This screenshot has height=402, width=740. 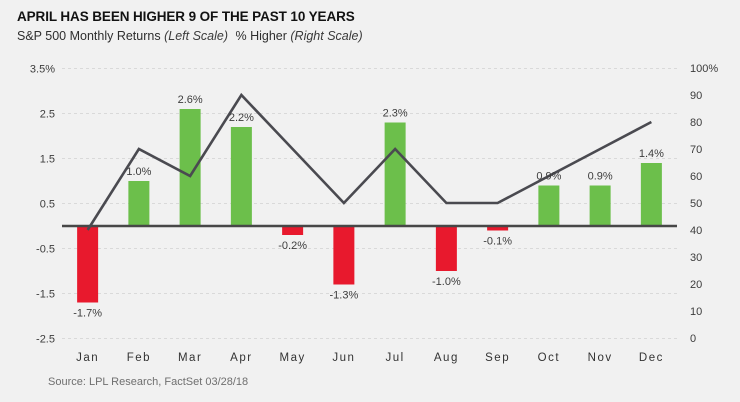 What do you see at coordinates (47, 205) in the screenshot?
I see `left-axis-tick: 0.5` at bounding box center [47, 205].